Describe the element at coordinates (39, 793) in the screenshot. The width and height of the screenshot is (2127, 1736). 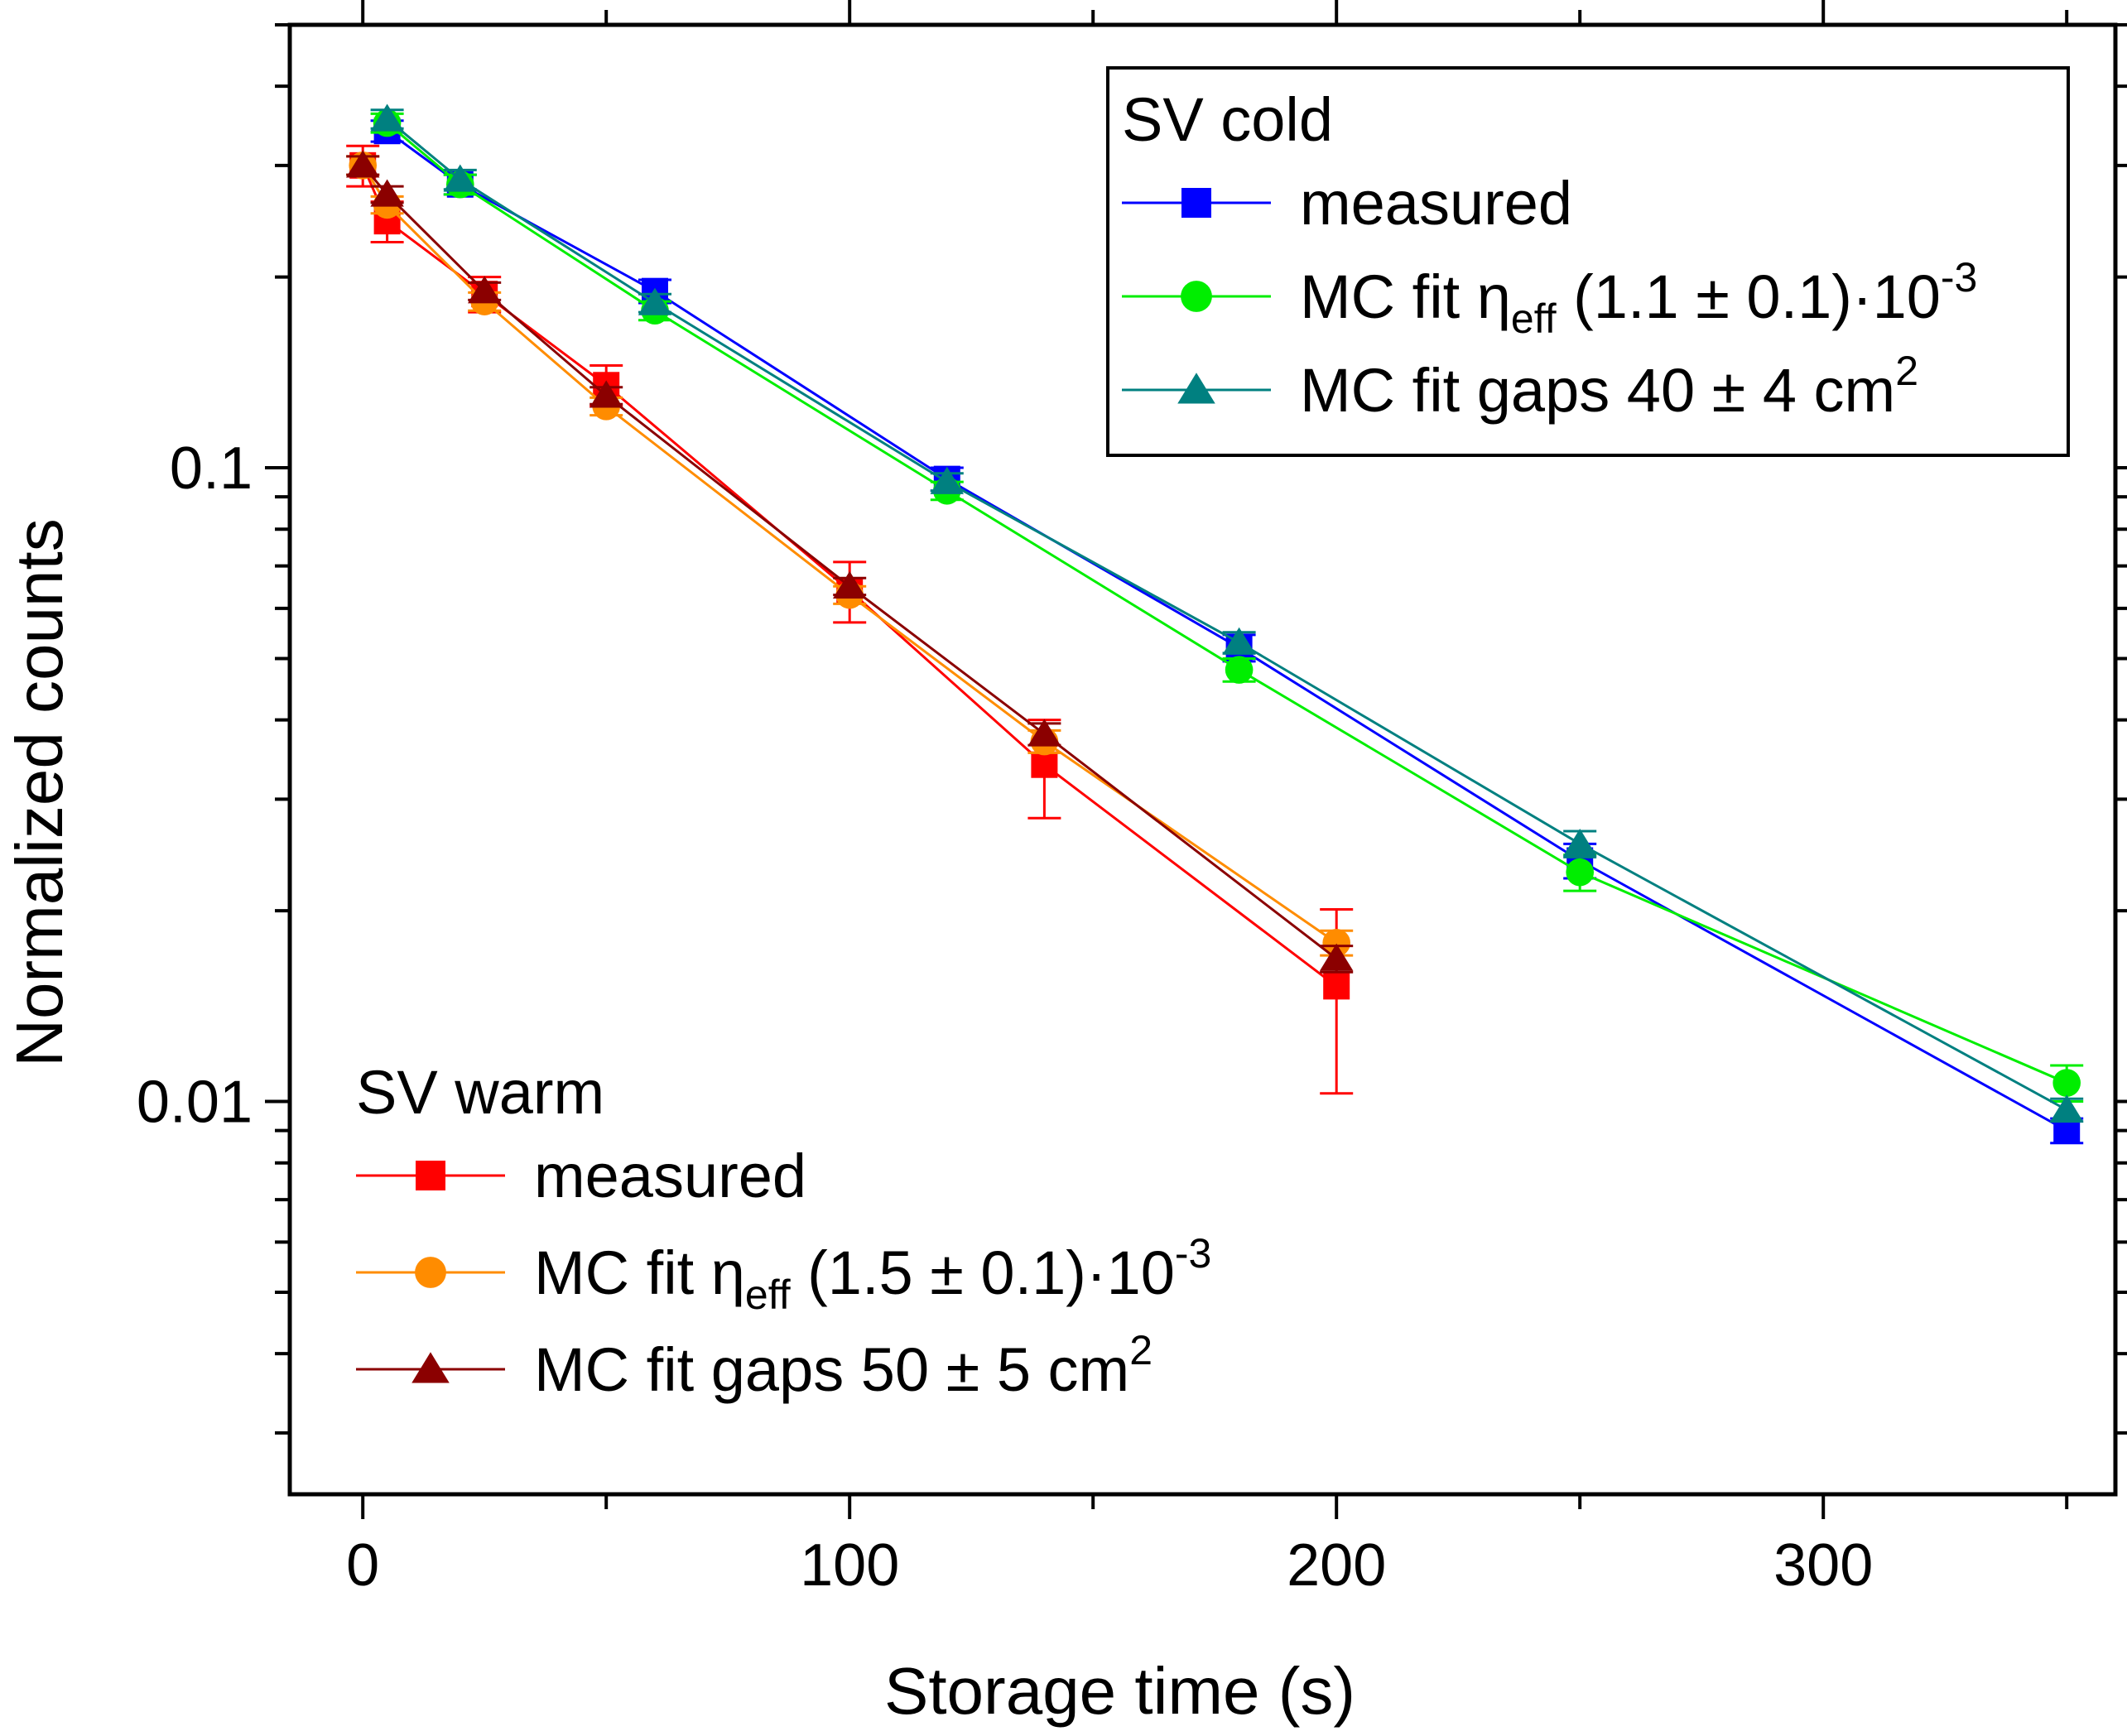
I see `y-axis-title: Normalized counts` at that location.